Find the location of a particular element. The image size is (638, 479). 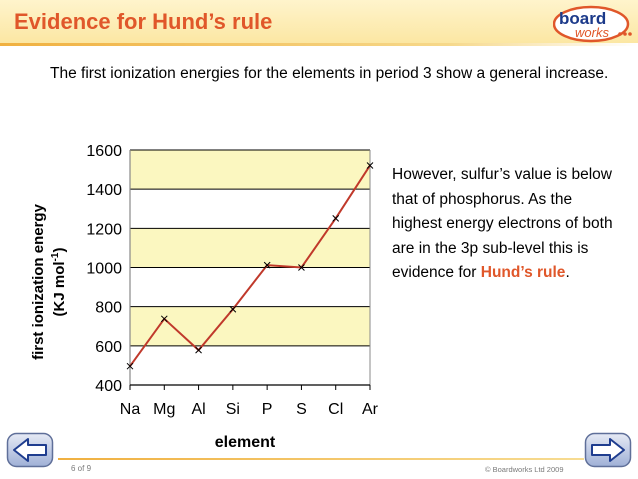

slide-title: Evidence for Hund’s rule is located at coordinates (143, 21).